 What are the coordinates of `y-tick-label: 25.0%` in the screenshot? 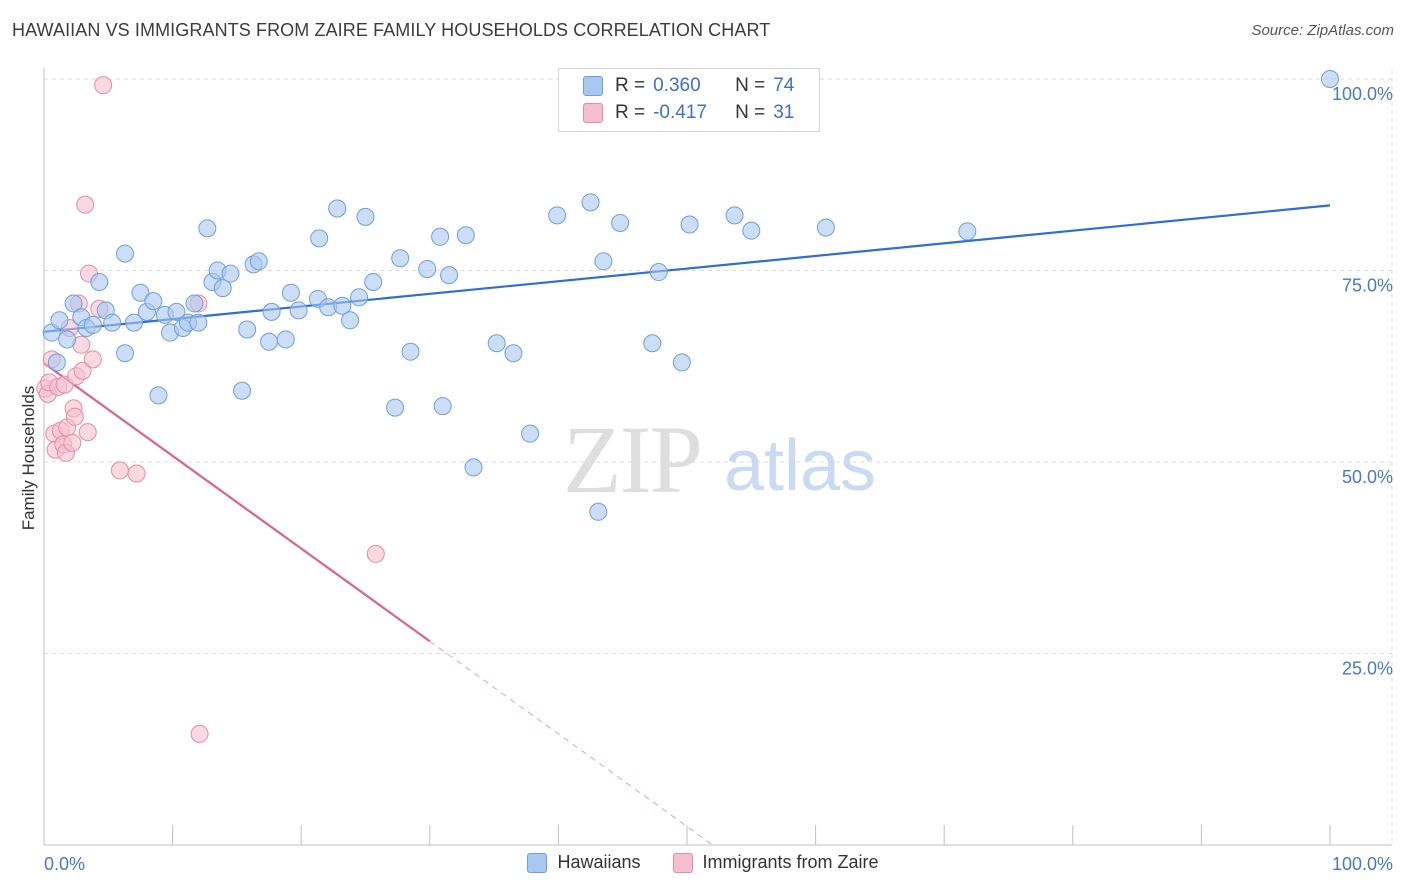 It's located at (1367, 669).